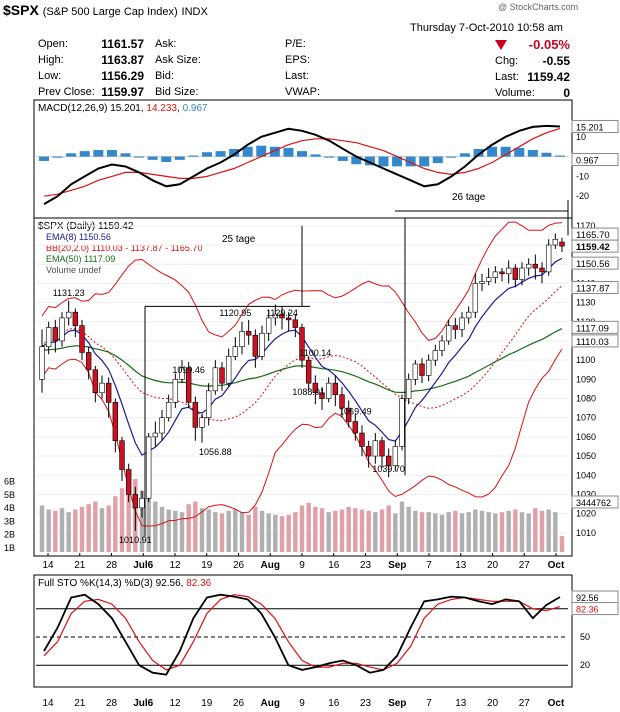 Image resolution: width=620 pixels, height=712 pixels. I want to click on datetime: Thursday 7-Oct-2010 10:58 am, so click(486, 28).